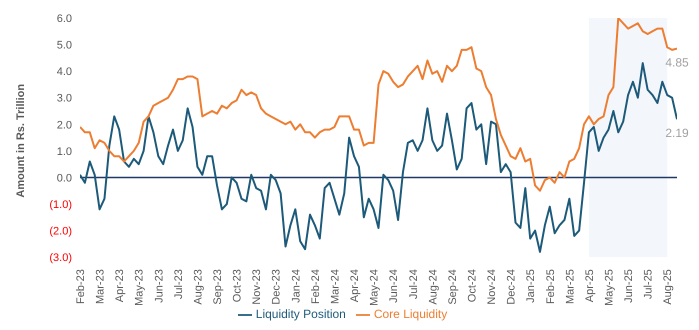 The height and width of the screenshot is (330, 699). Describe the element at coordinates (64, 152) in the screenshot. I see `y-tick-label: 1.0` at that location.